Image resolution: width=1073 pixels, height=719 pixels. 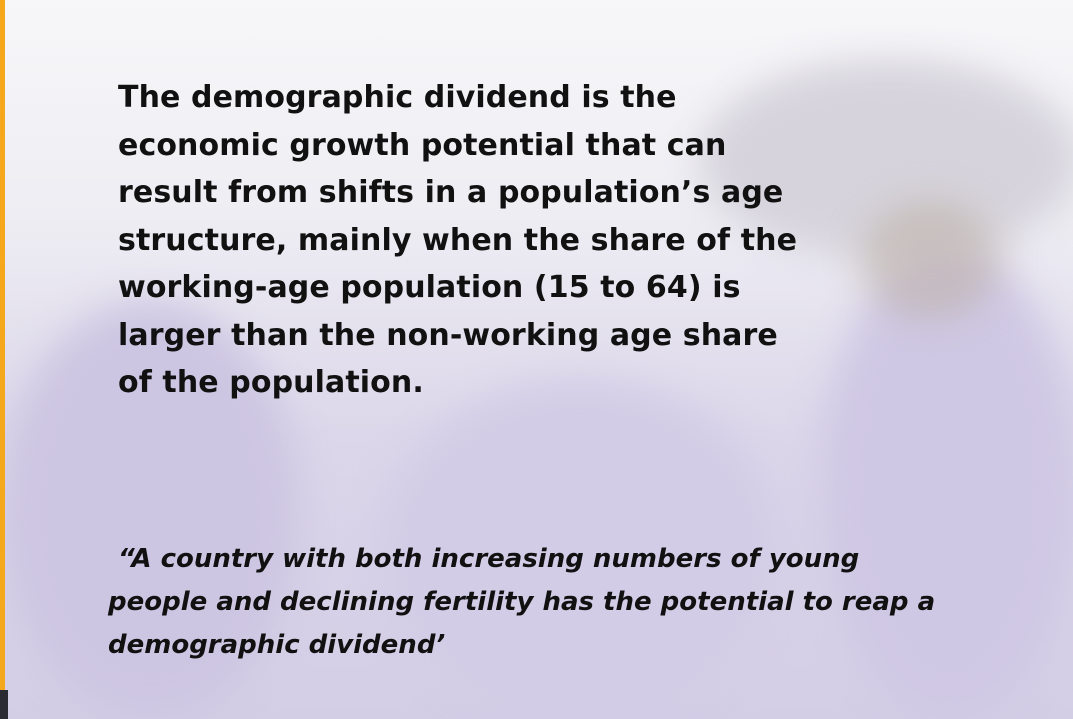 I want to click on body-line: result from shifts in a population’s age, so click(x=451, y=192).